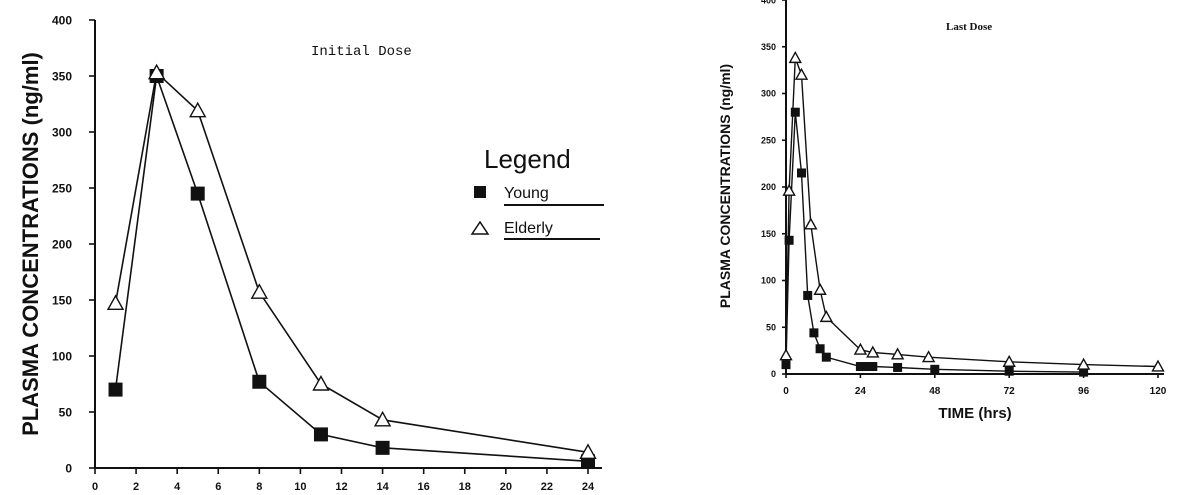 This screenshot has width=1179, height=495. I want to click on legend-marker-elderly, so click(480, 227).